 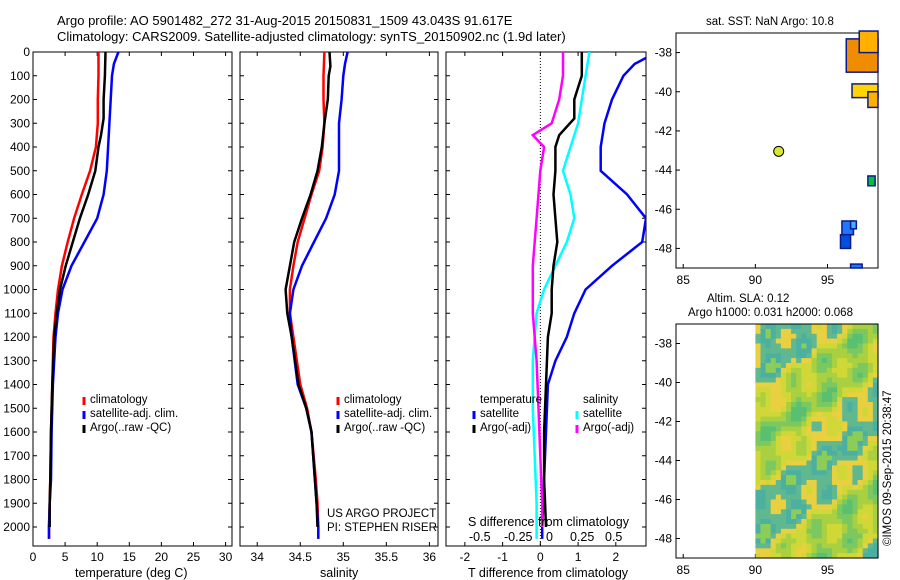 What do you see at coordinates (344, 557) in the screenshot?
I see `xtick-label: 35` at bounding box center [344, 557].